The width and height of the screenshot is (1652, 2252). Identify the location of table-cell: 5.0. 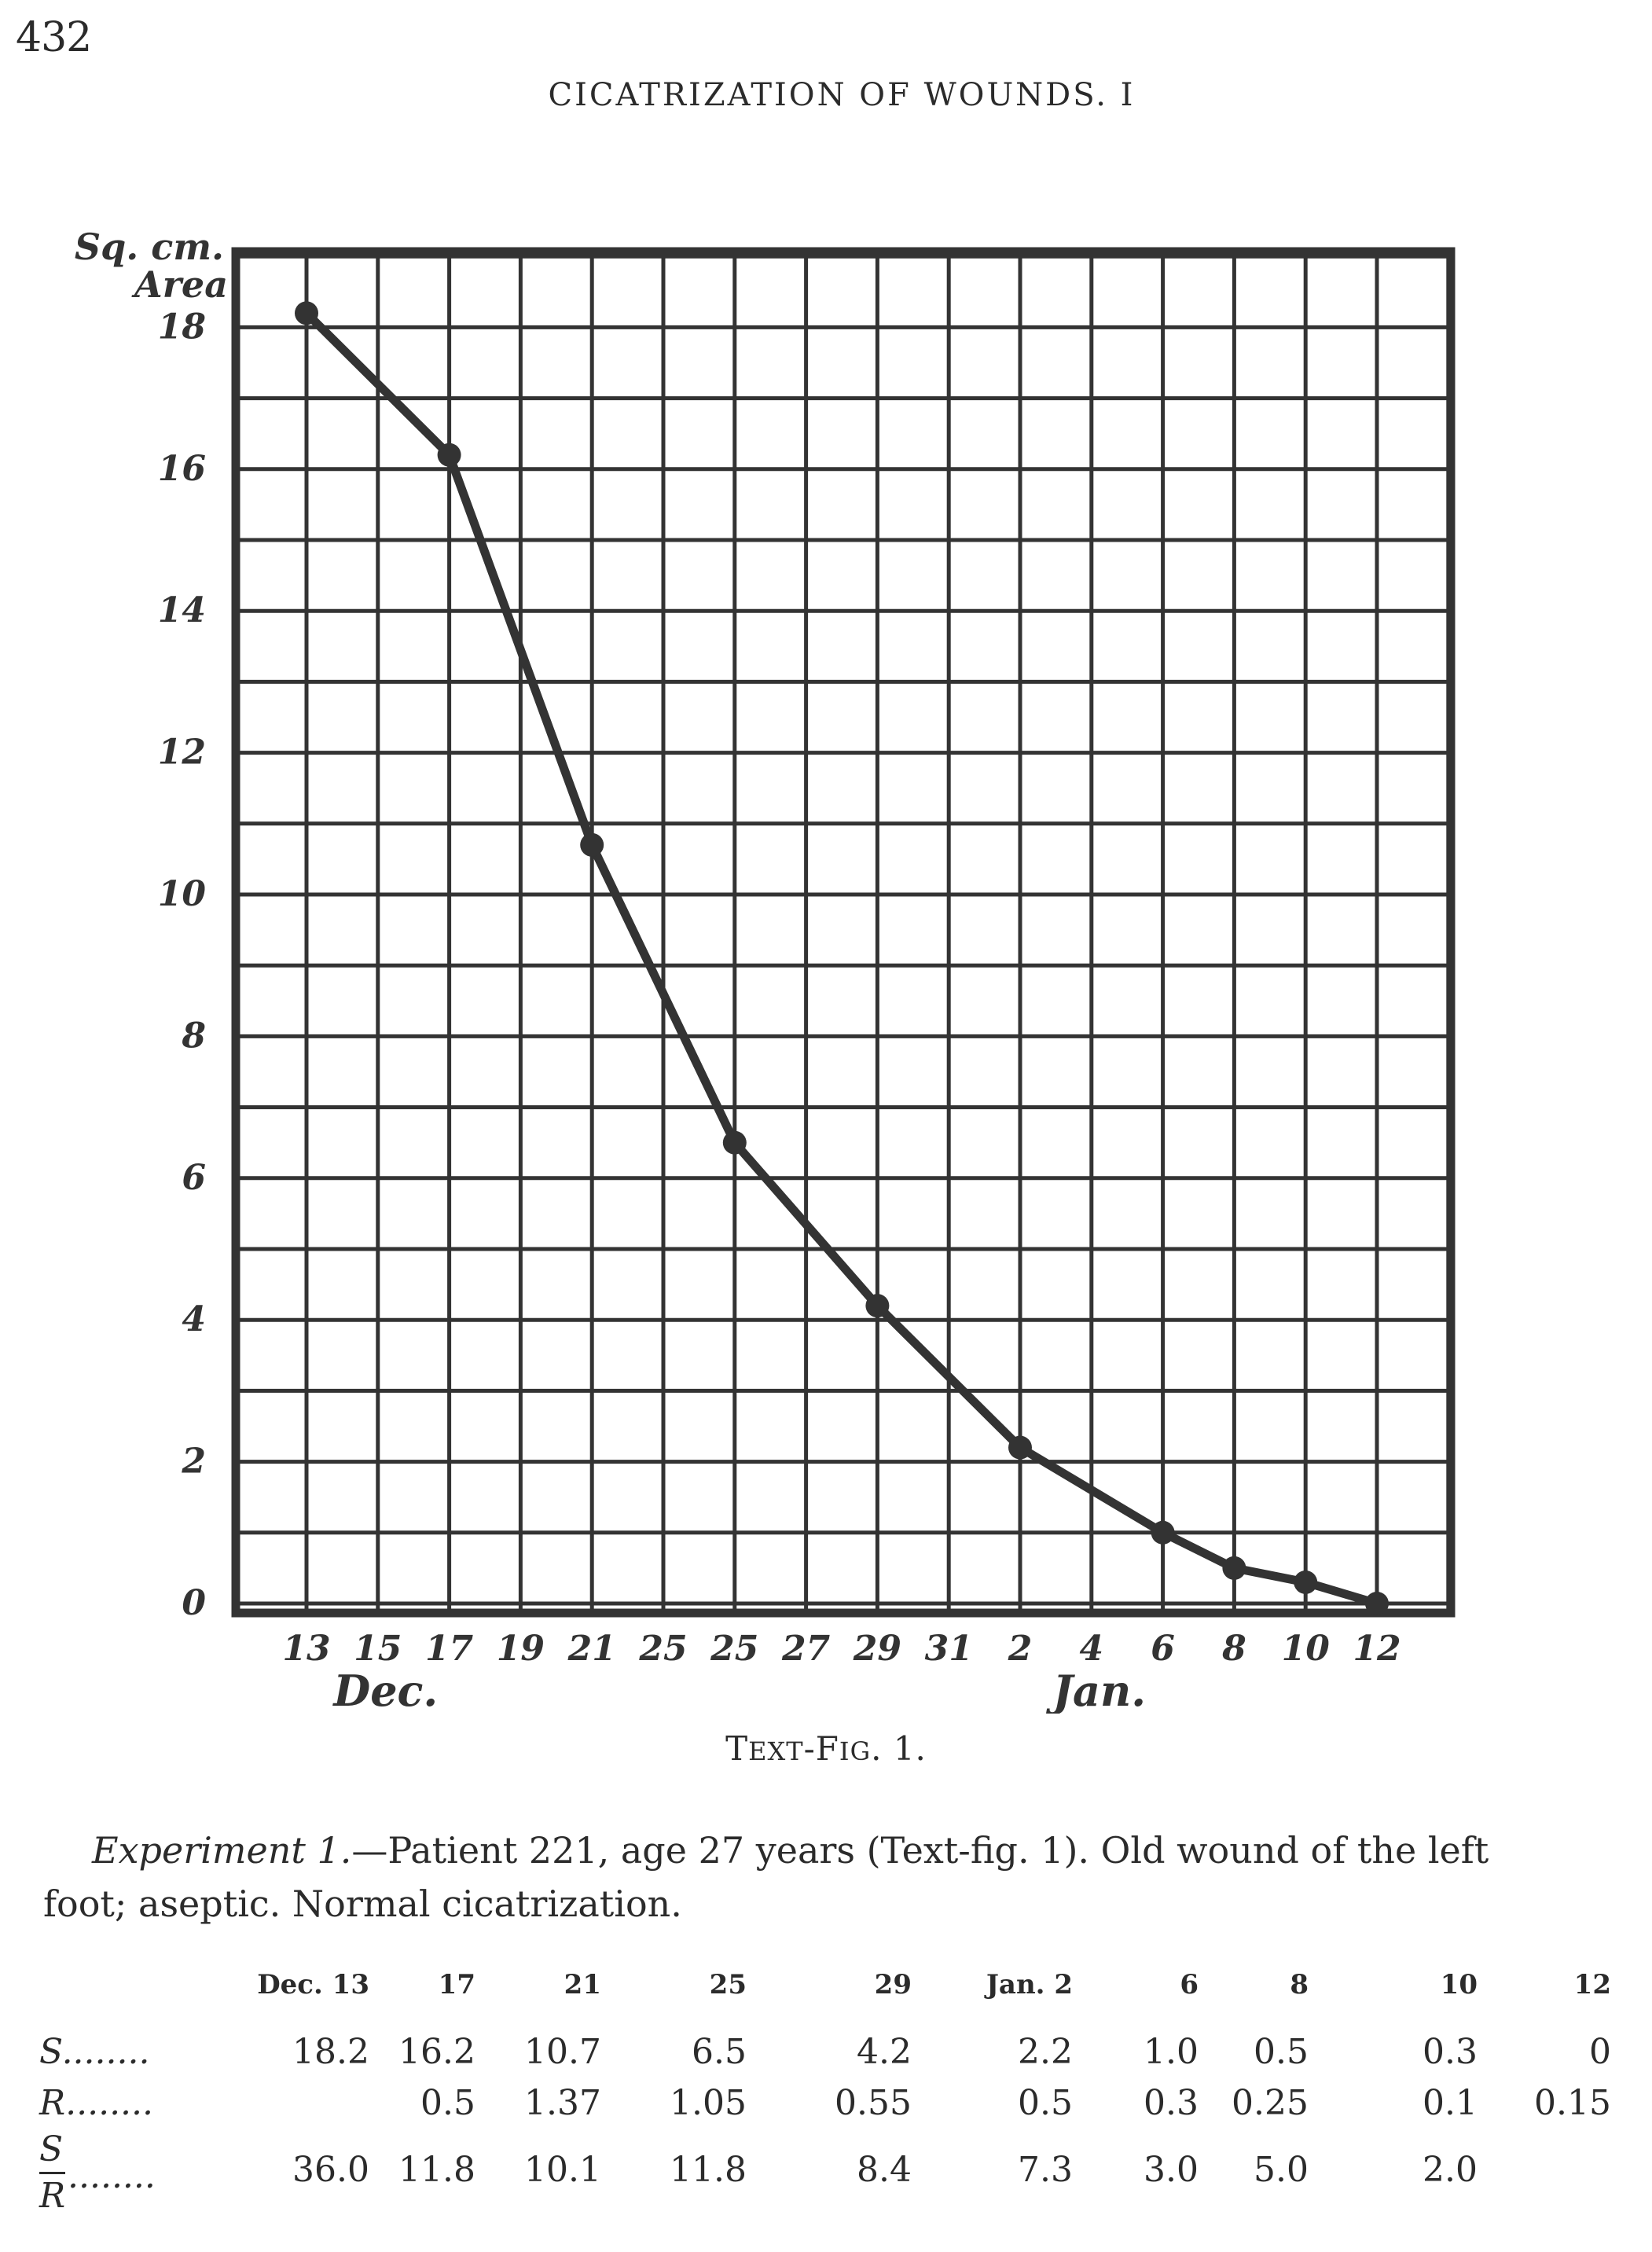
(1282, 2170).